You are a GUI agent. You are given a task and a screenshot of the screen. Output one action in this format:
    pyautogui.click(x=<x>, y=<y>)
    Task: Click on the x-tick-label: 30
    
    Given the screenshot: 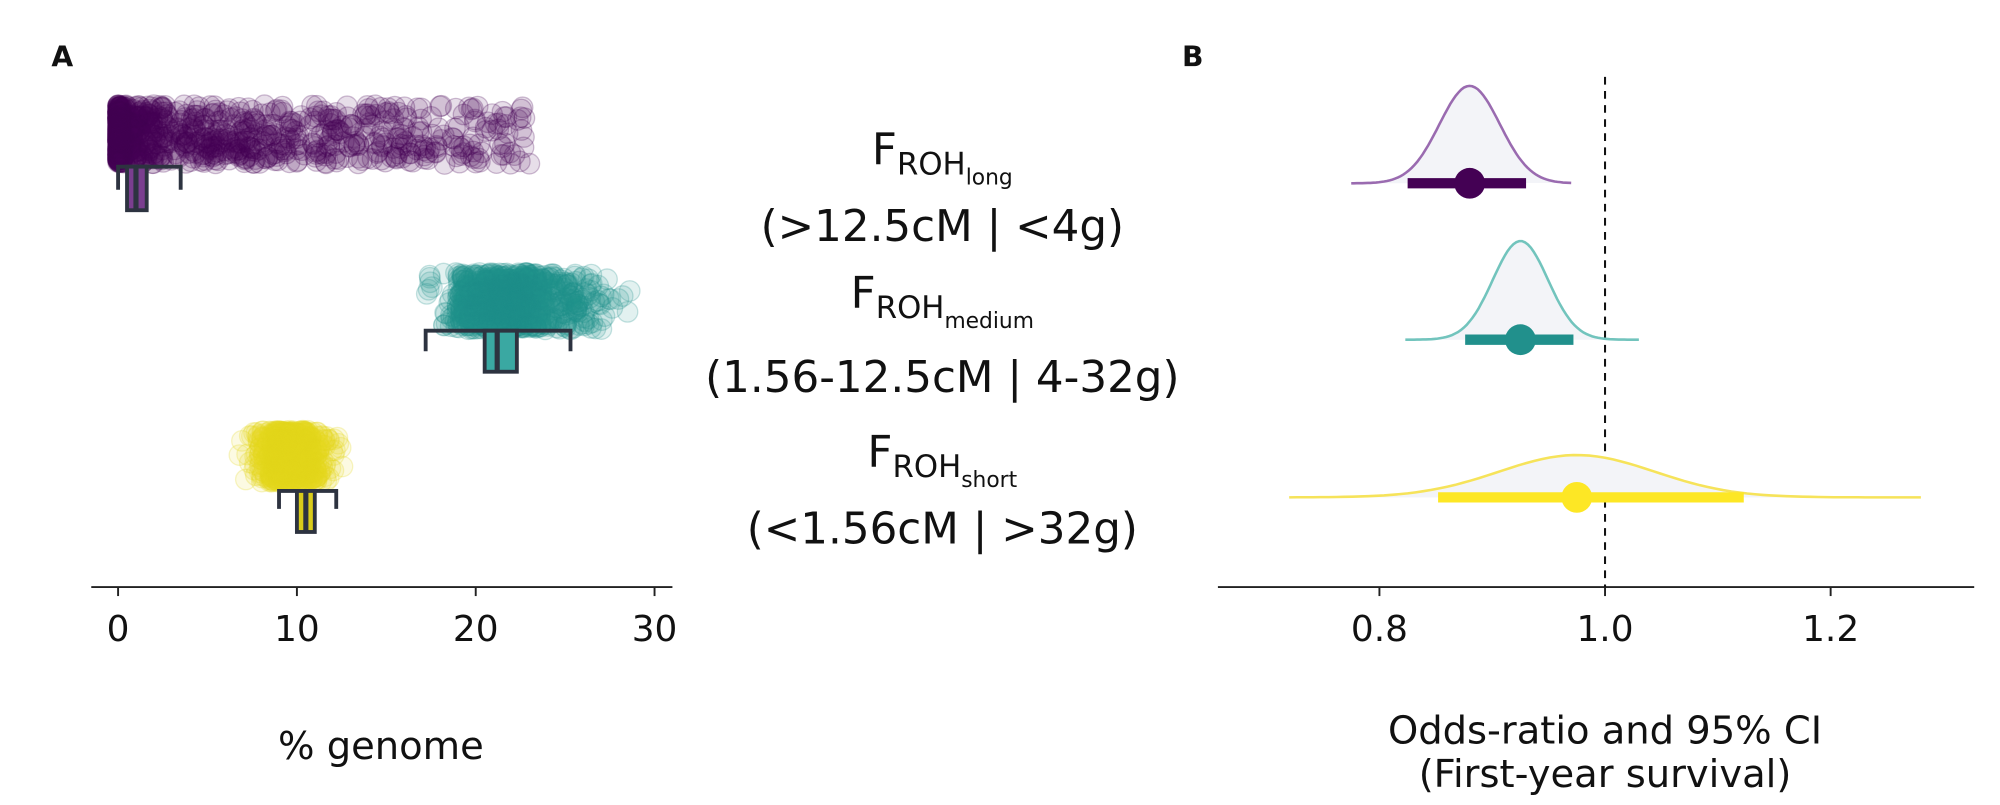 What is the action you would take?
    pyautogui.click(x=655, y=629)
    